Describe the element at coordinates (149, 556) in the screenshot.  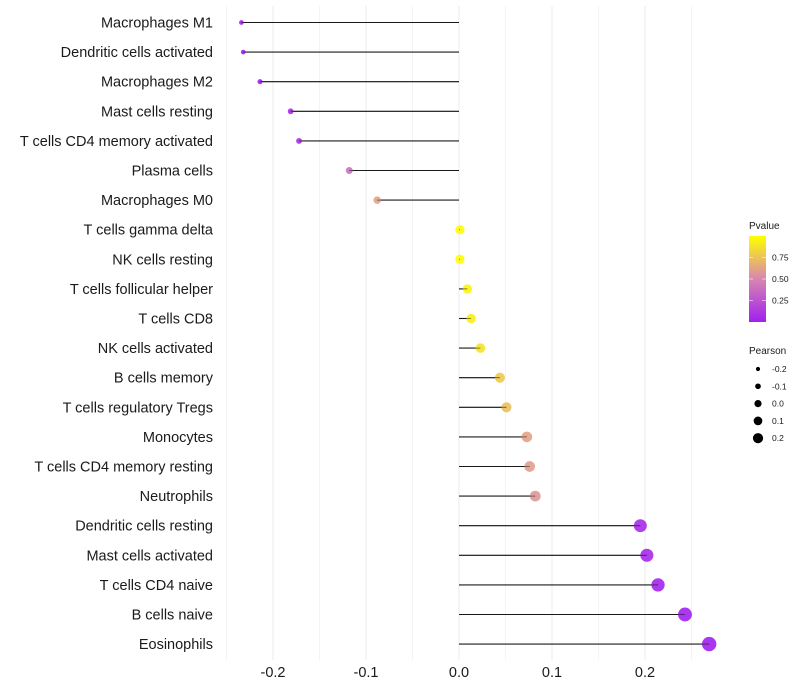
I see `y-tick-label: Mast cells activated` at that location.